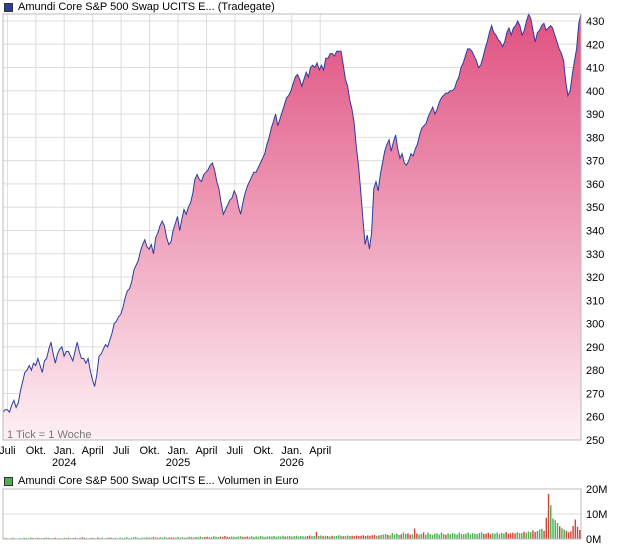  What do you see at coordinates (595, 348) in the screenshot?
I see `price-y-tick-label: 290` at bounding box center [595, 348].